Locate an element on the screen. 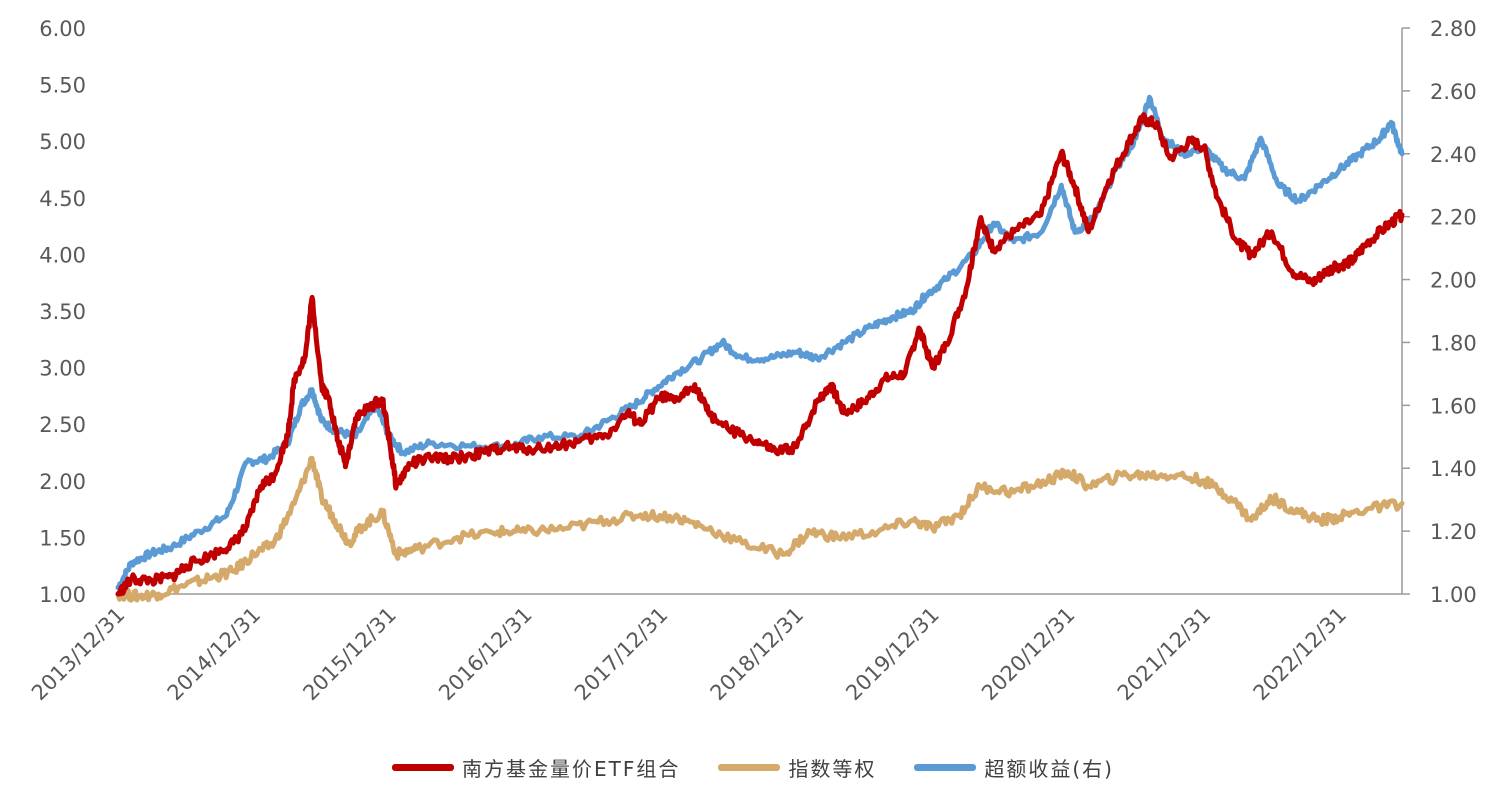  right-tick-label: 1.00 is located at coordinates (1453, 595).